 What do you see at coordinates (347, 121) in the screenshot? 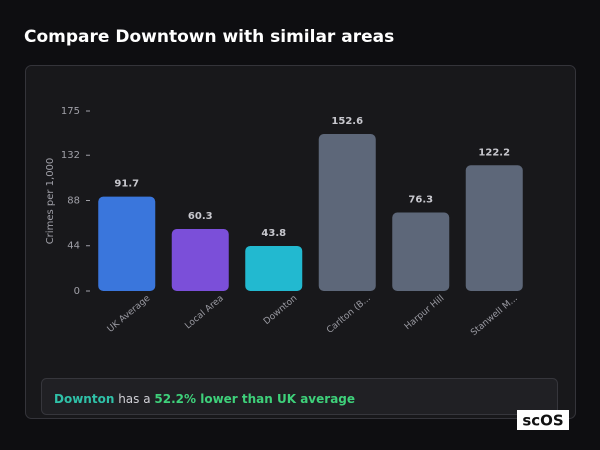
I see `value-label: 152.6` at bounding box center [347, 121].